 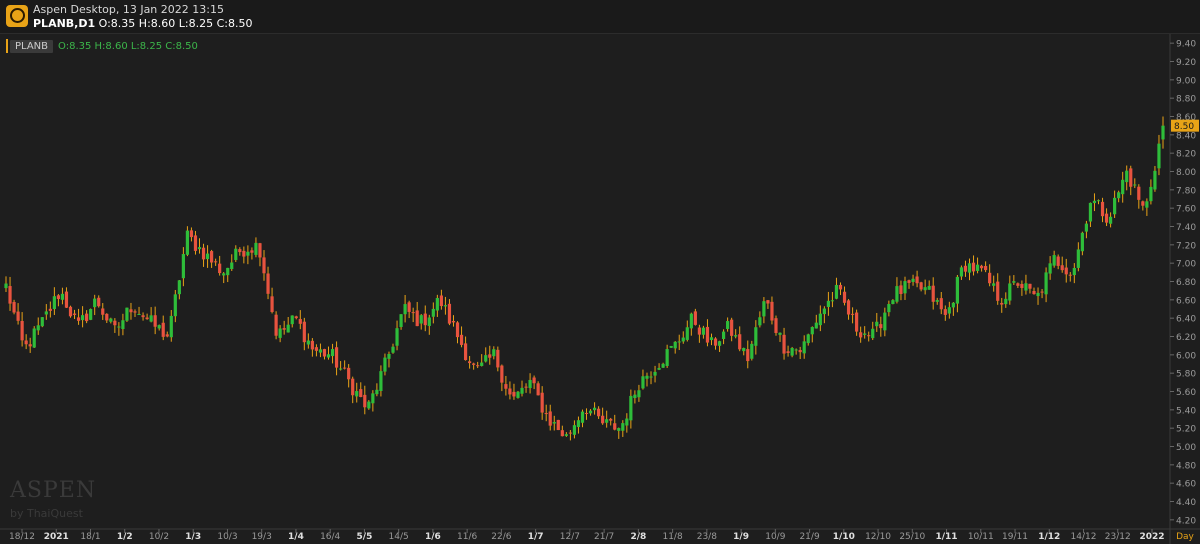 What do you see at coordinates (433, 537) in the screenshot?
I see `x-tick-label: 1/6` at bounding box center [433, 537].